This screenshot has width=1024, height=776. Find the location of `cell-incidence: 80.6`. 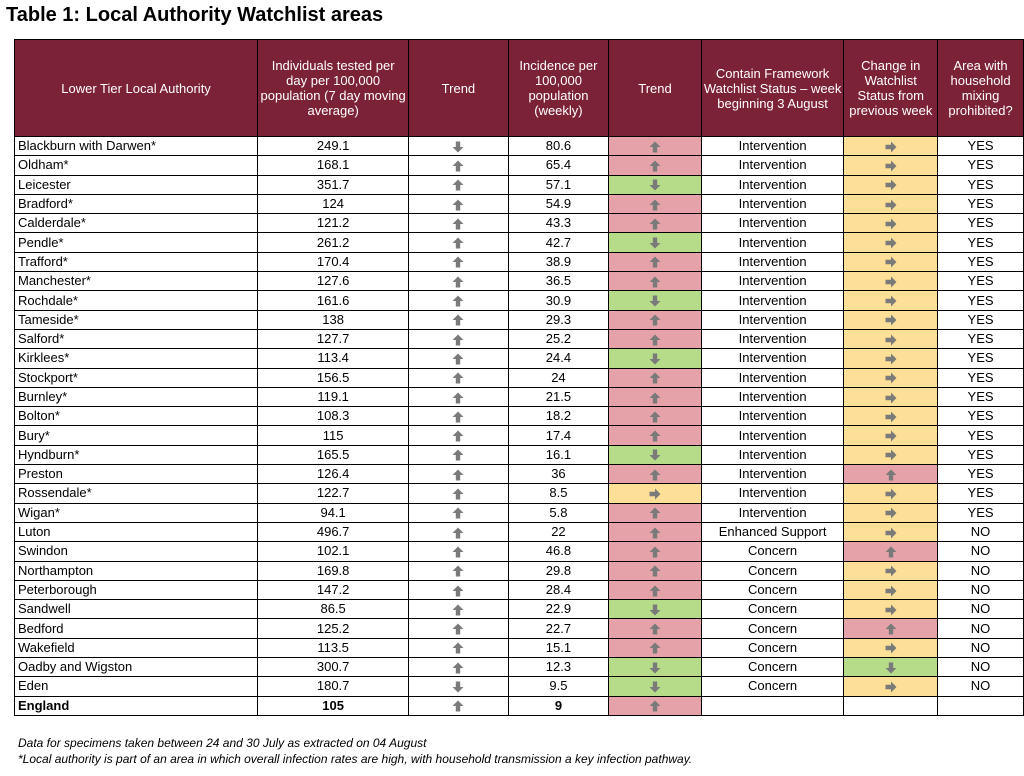

cell-incidence: 80.6 is located at coordinates (558, 146).